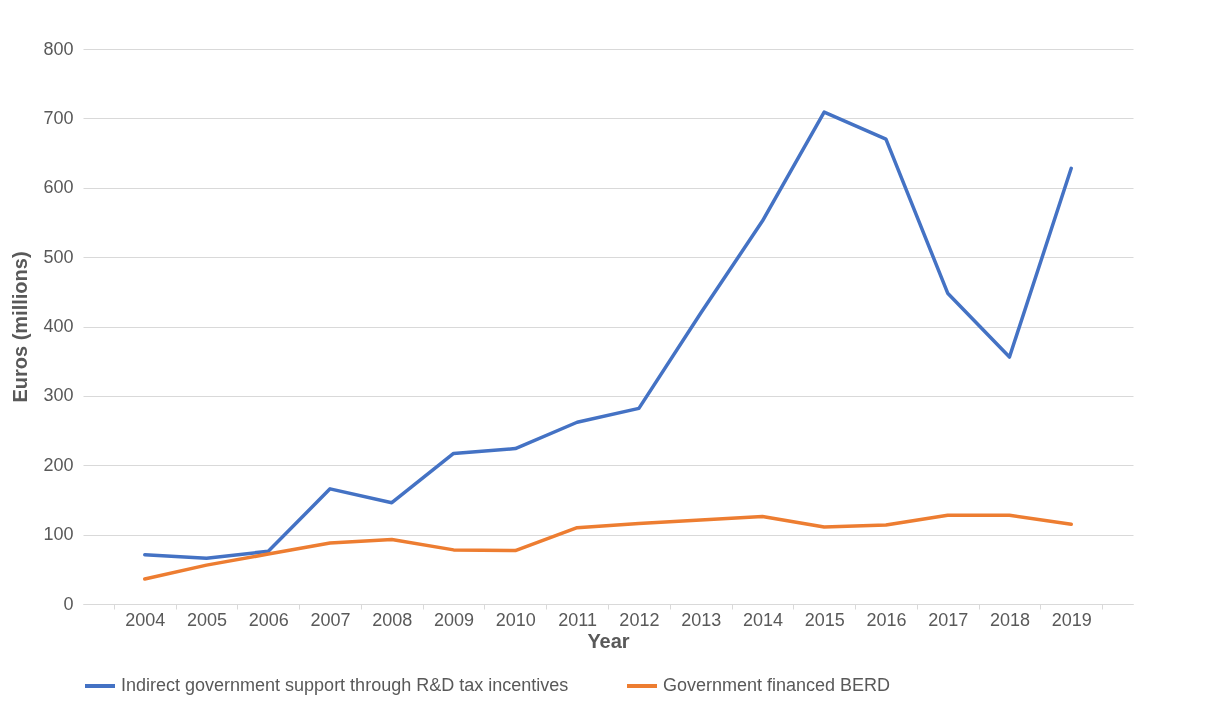 Image resolution: width=1206 pixels, height=717 pixels. What do you see at coordinates (207, 619) in the screenshot?
I see `x-tick-label: 2005` at bounding box center [207, 619].